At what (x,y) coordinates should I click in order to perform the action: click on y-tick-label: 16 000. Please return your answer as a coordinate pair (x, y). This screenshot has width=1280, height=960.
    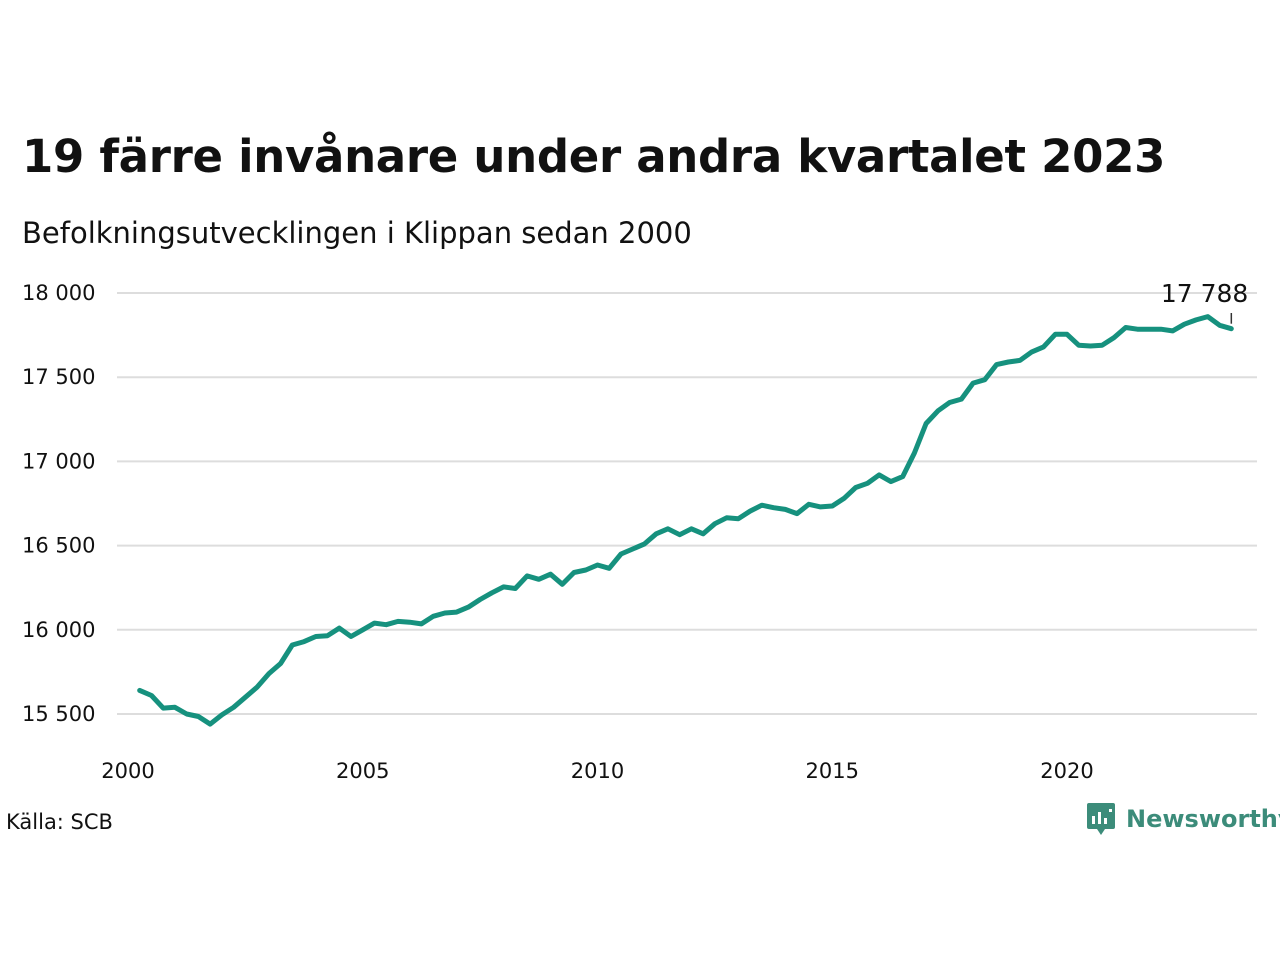
    Looking at the image, I should click on (58, 630).